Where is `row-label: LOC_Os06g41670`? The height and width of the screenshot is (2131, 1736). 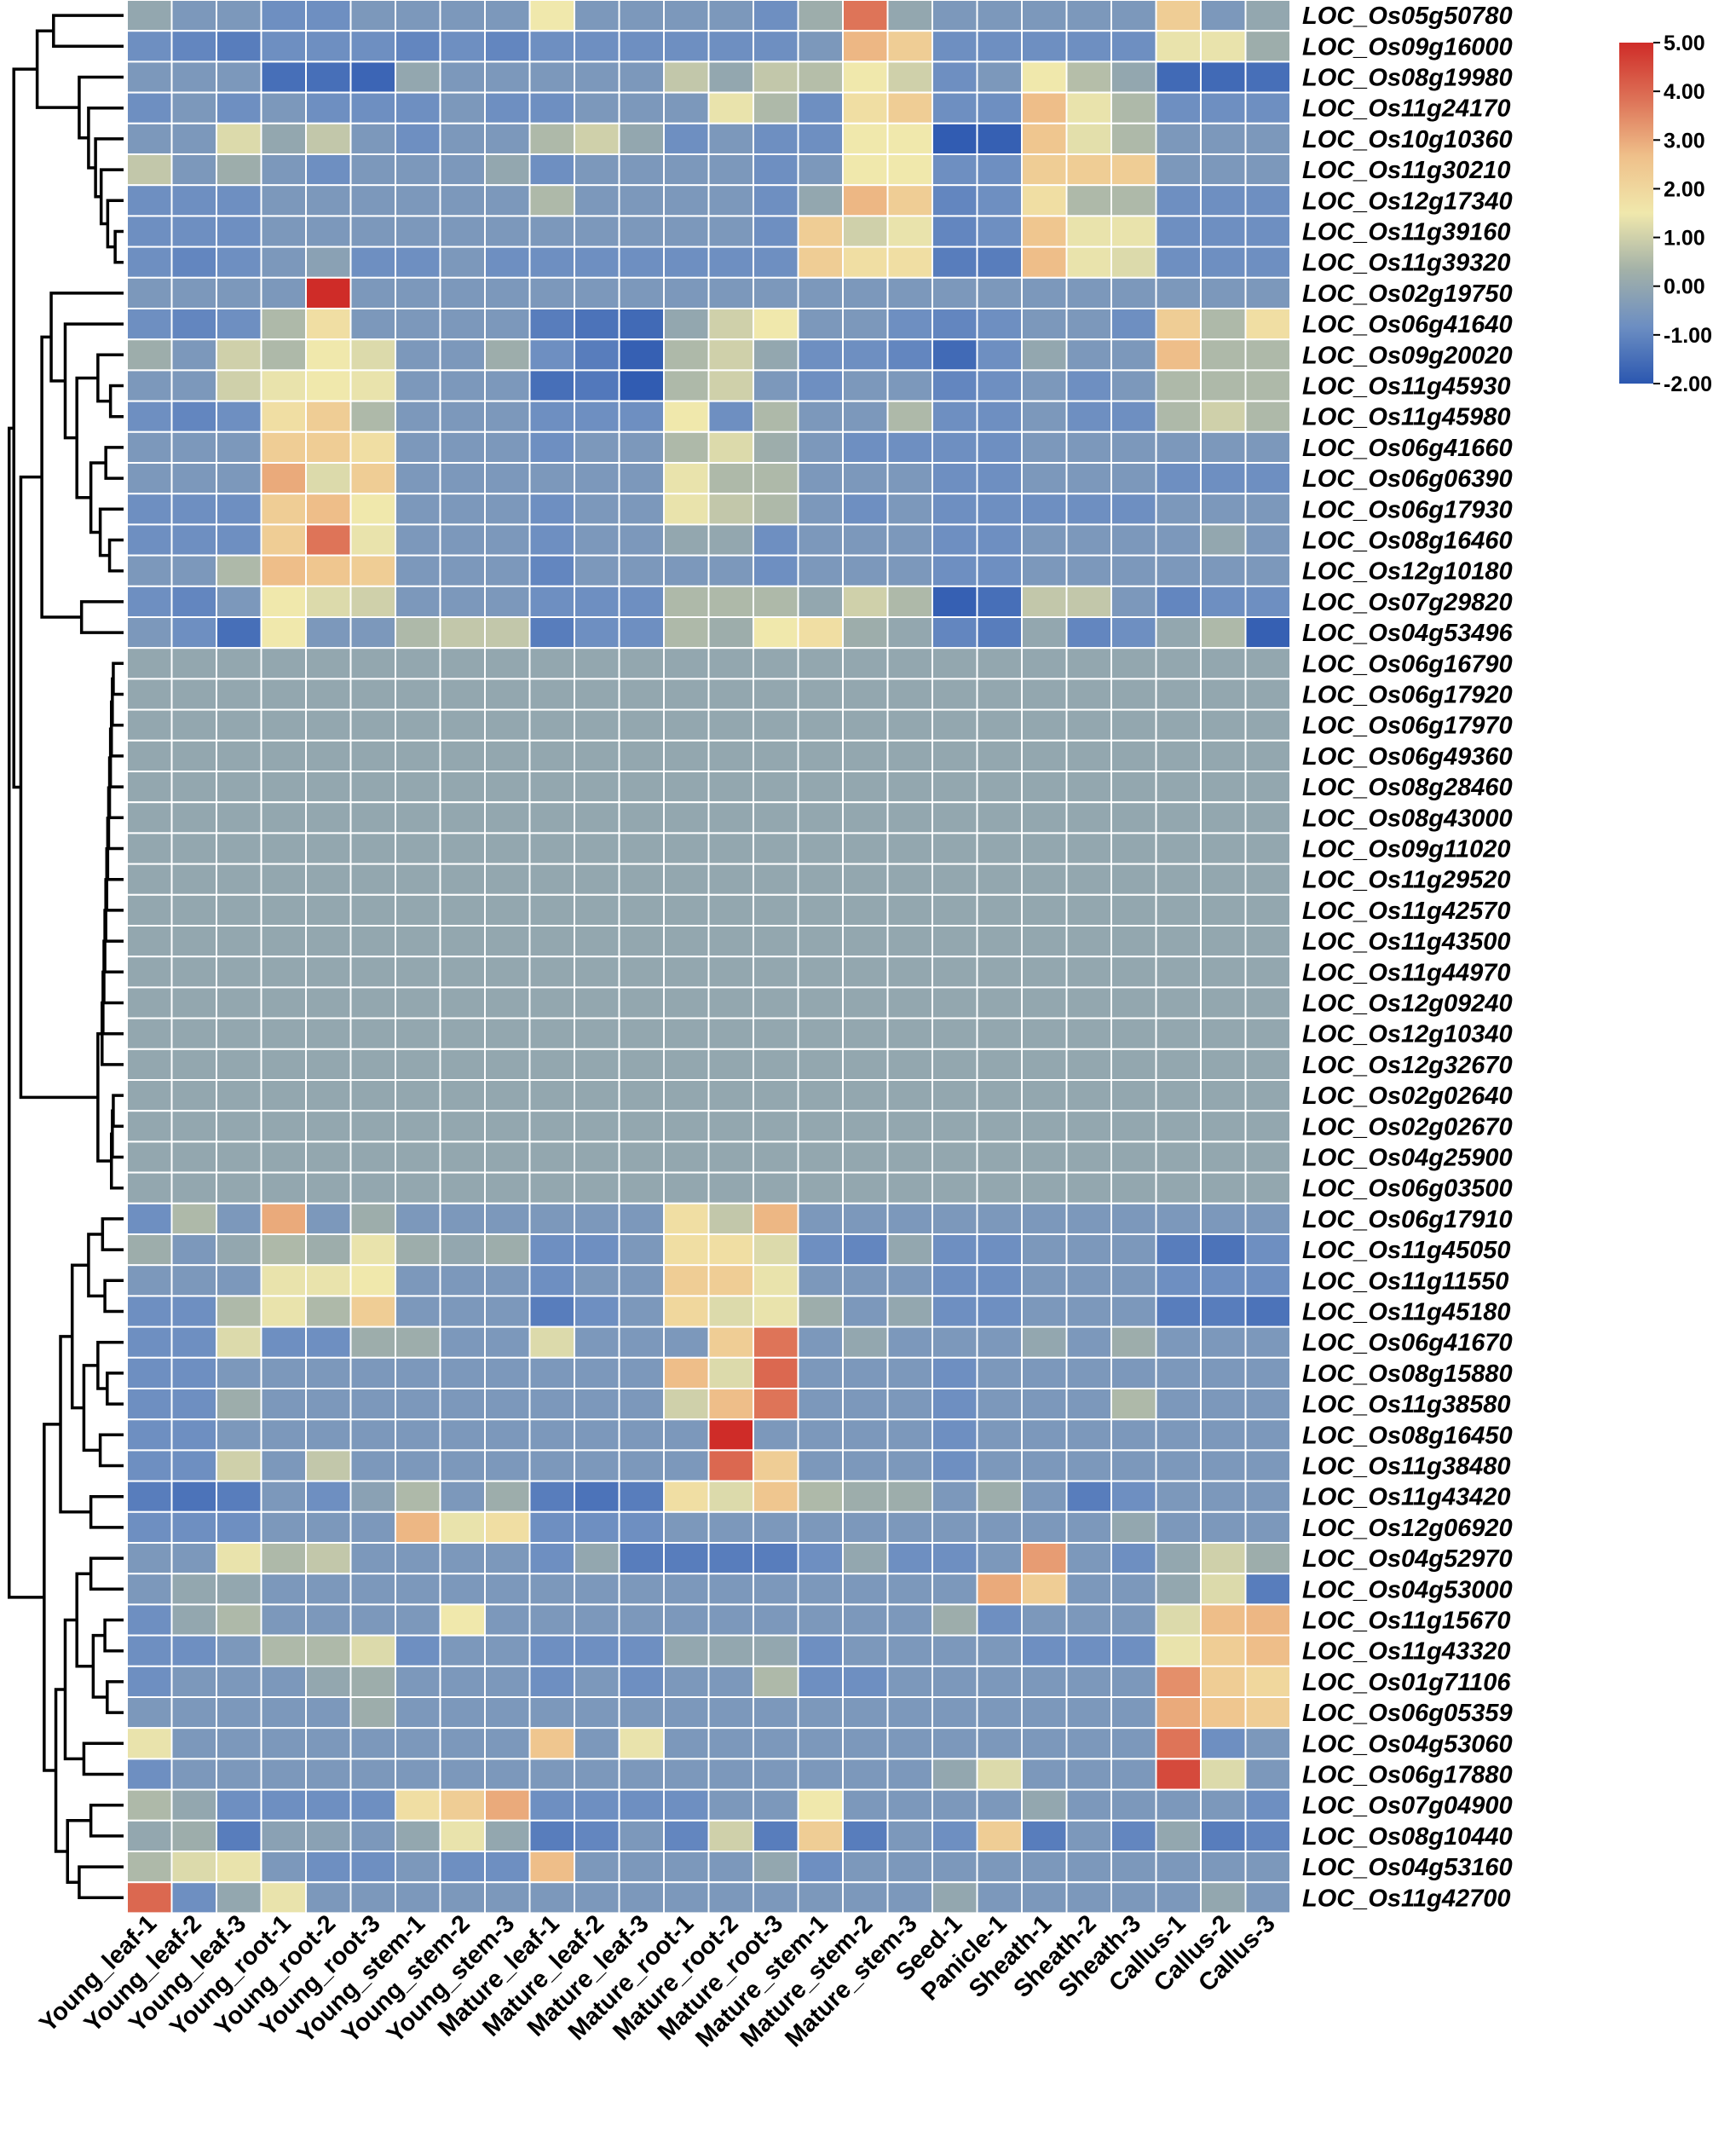 row-label: LOC_Os06g41670 is located at coordinates (1407, 1343).